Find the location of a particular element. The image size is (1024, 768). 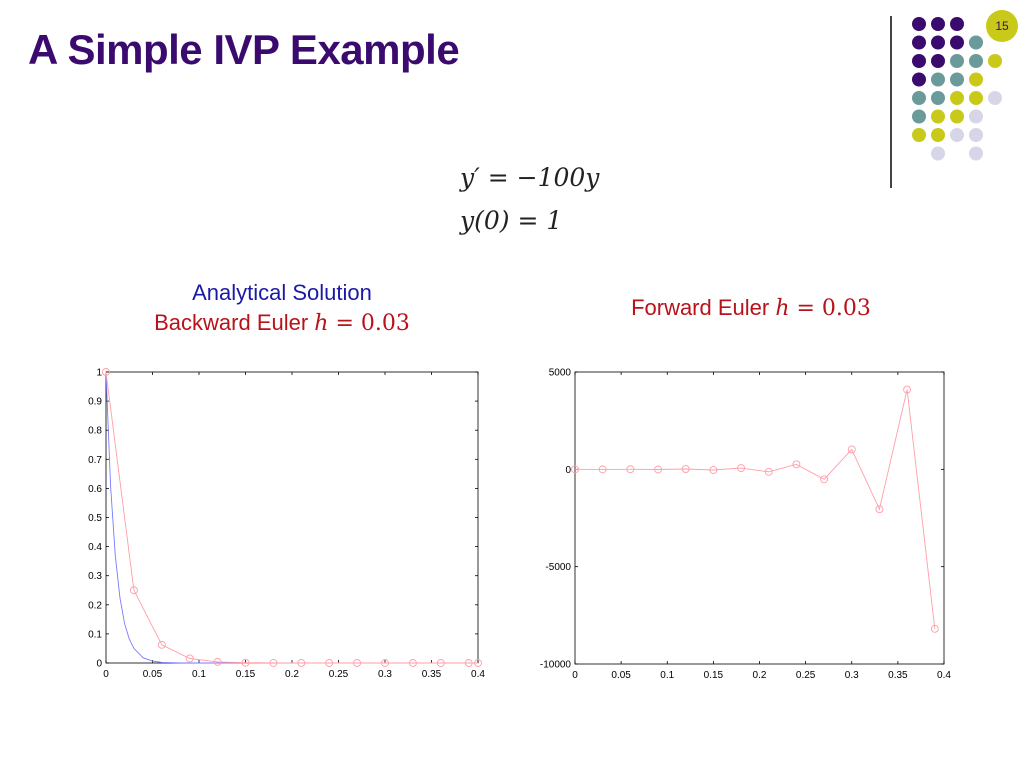

caption-analytical: Analytical Solution is located at coordinates (282, 292).